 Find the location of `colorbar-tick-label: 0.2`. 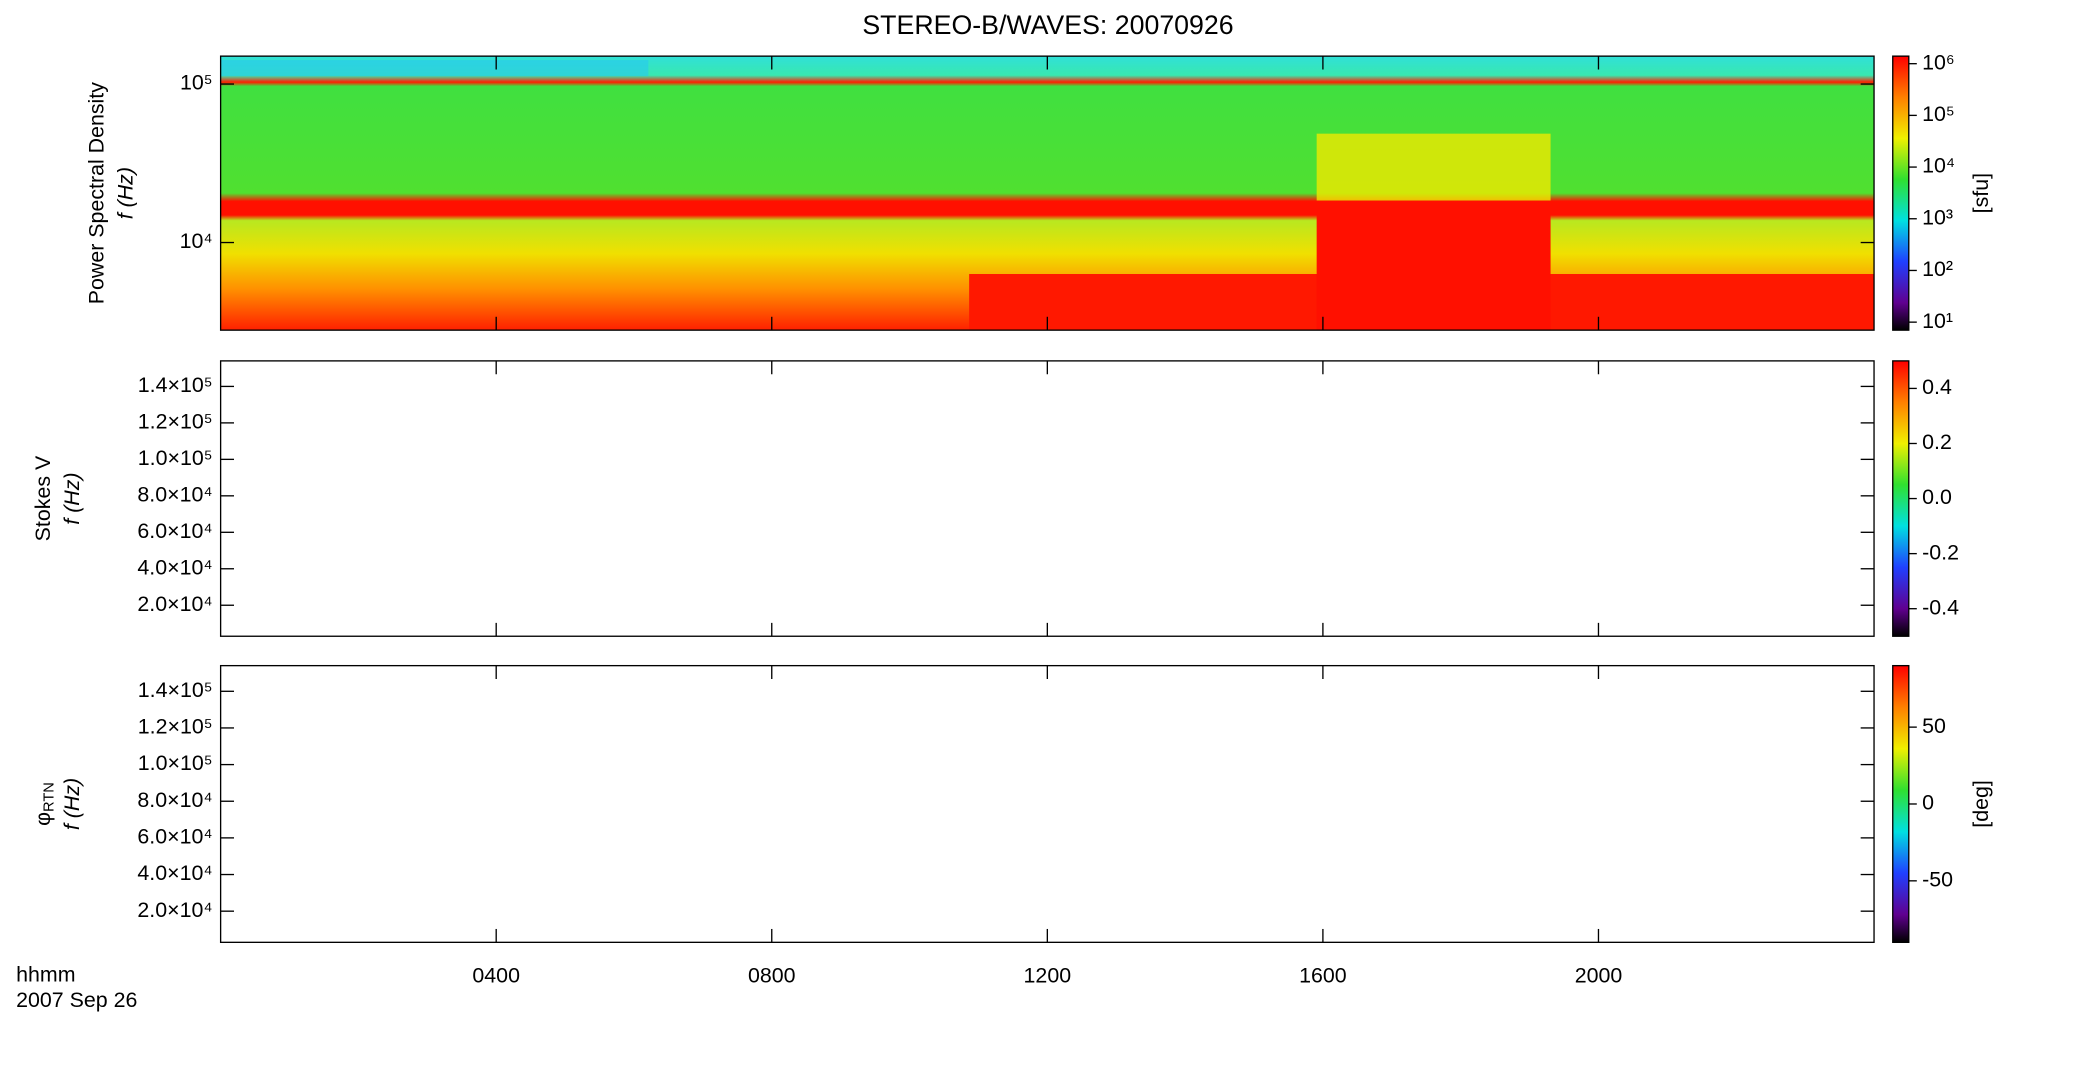

colorbar-tick-label: 0.2 is located at coordinates (1937, 442).